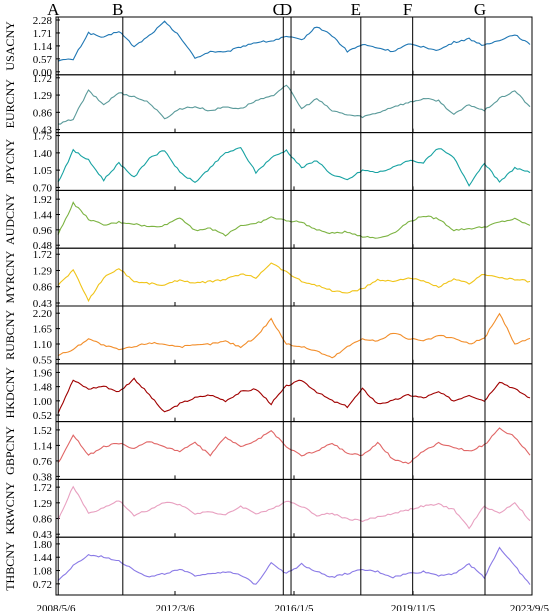  I want to click on ytick-label: 0.00, so click(43, 73).